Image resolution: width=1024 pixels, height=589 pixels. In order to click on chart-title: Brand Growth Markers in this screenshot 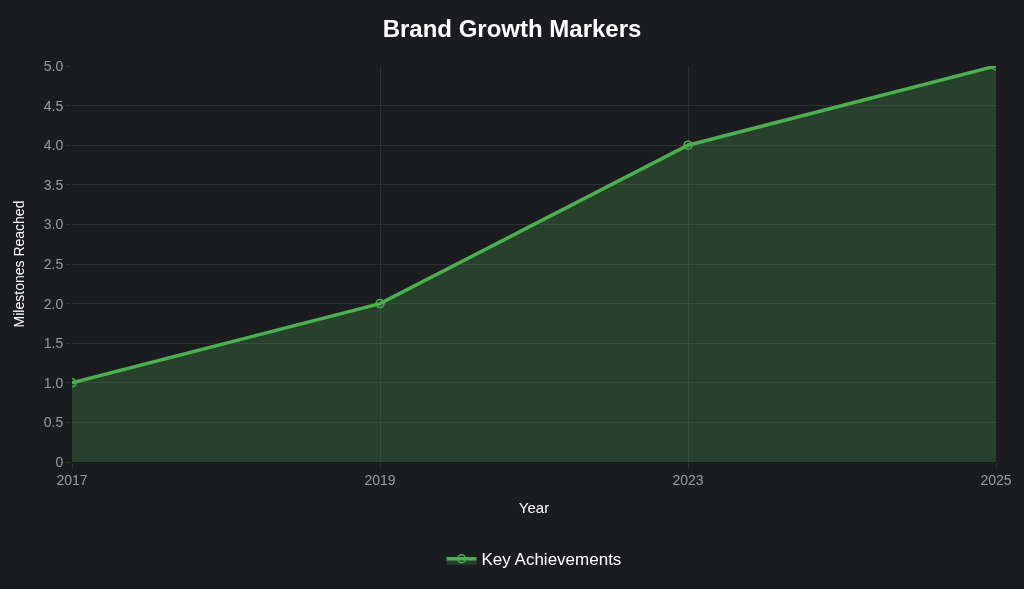, I will do `click(512, 29)`.